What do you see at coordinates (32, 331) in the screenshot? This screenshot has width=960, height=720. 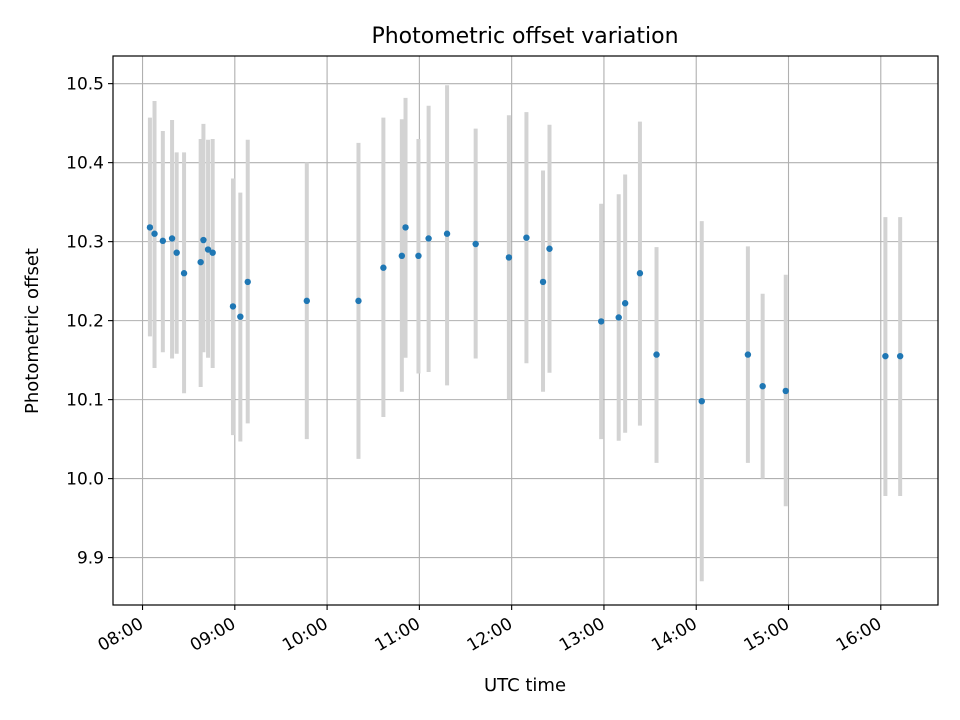 I see `y-axis-label: Photometric offset` at bounding box center [32, 331].